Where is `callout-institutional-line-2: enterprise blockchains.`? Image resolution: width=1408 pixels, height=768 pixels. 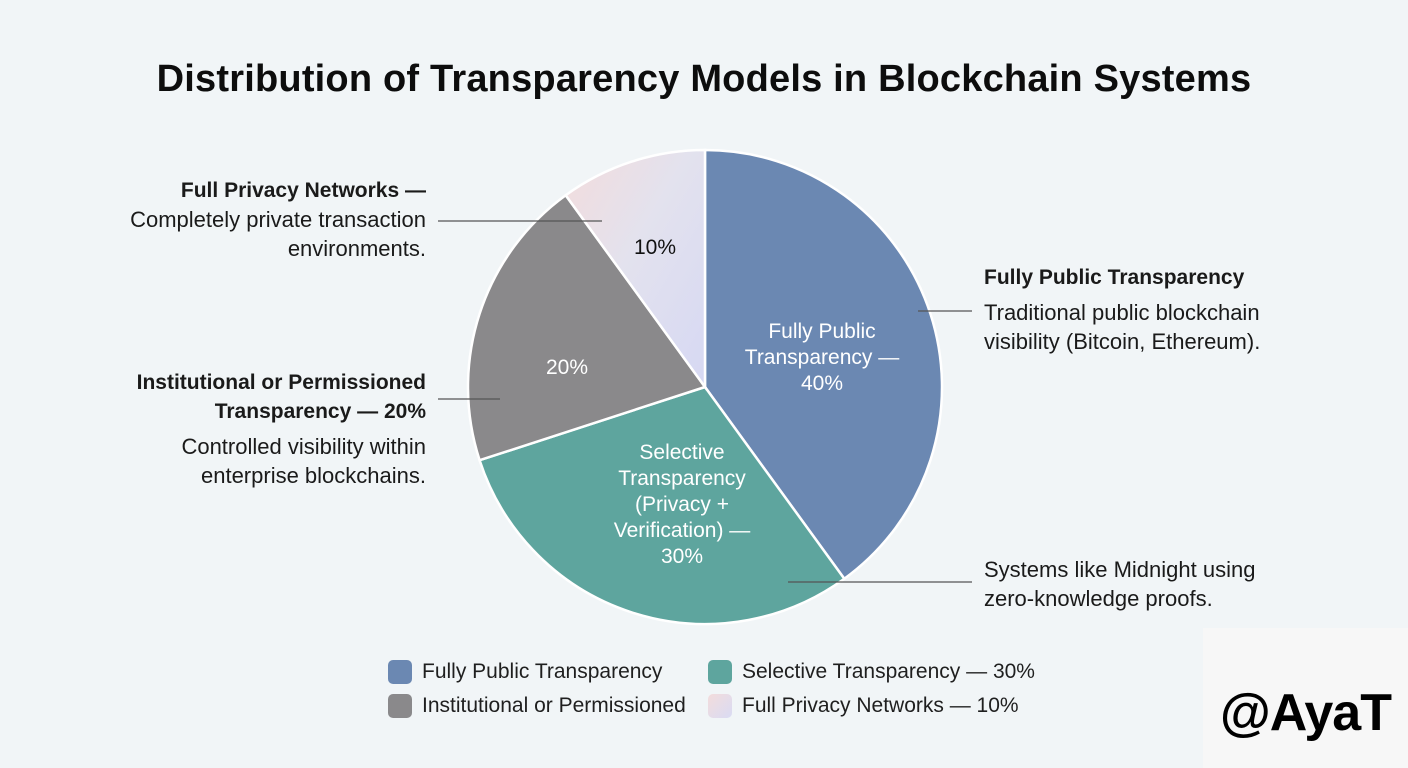
callout-institutional-line-2: enterprise blockchains. is located at coordinates (313, 475).